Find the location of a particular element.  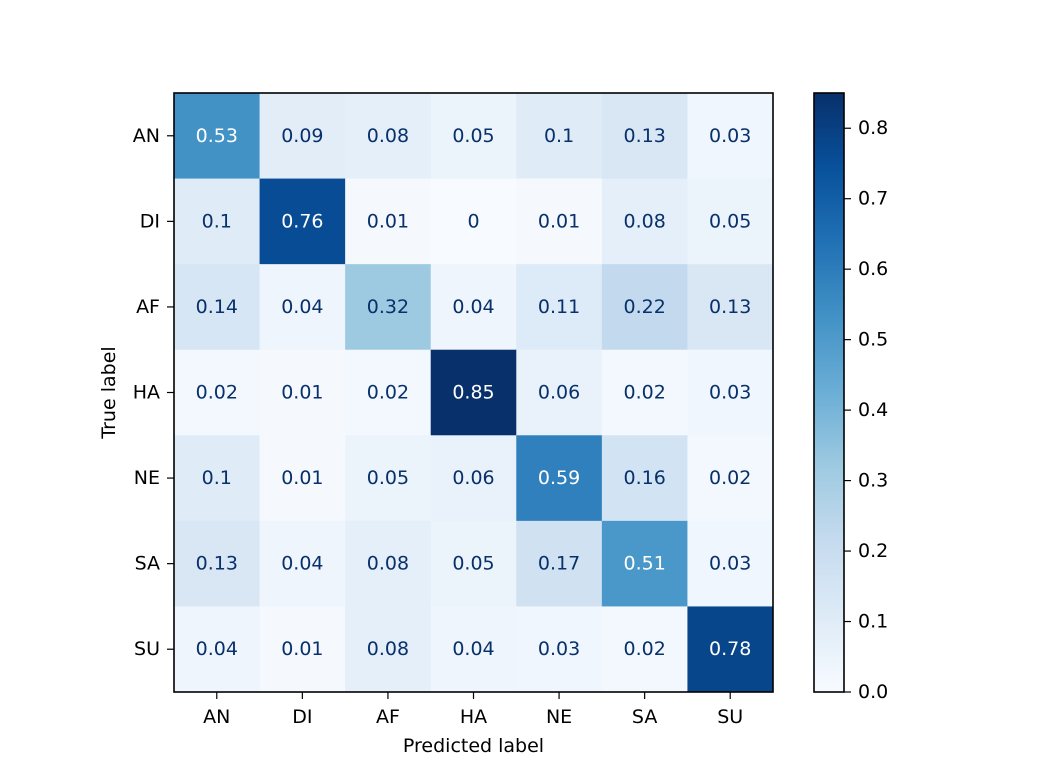

cell-value-label: 0 is located at coordinates (473, 221).